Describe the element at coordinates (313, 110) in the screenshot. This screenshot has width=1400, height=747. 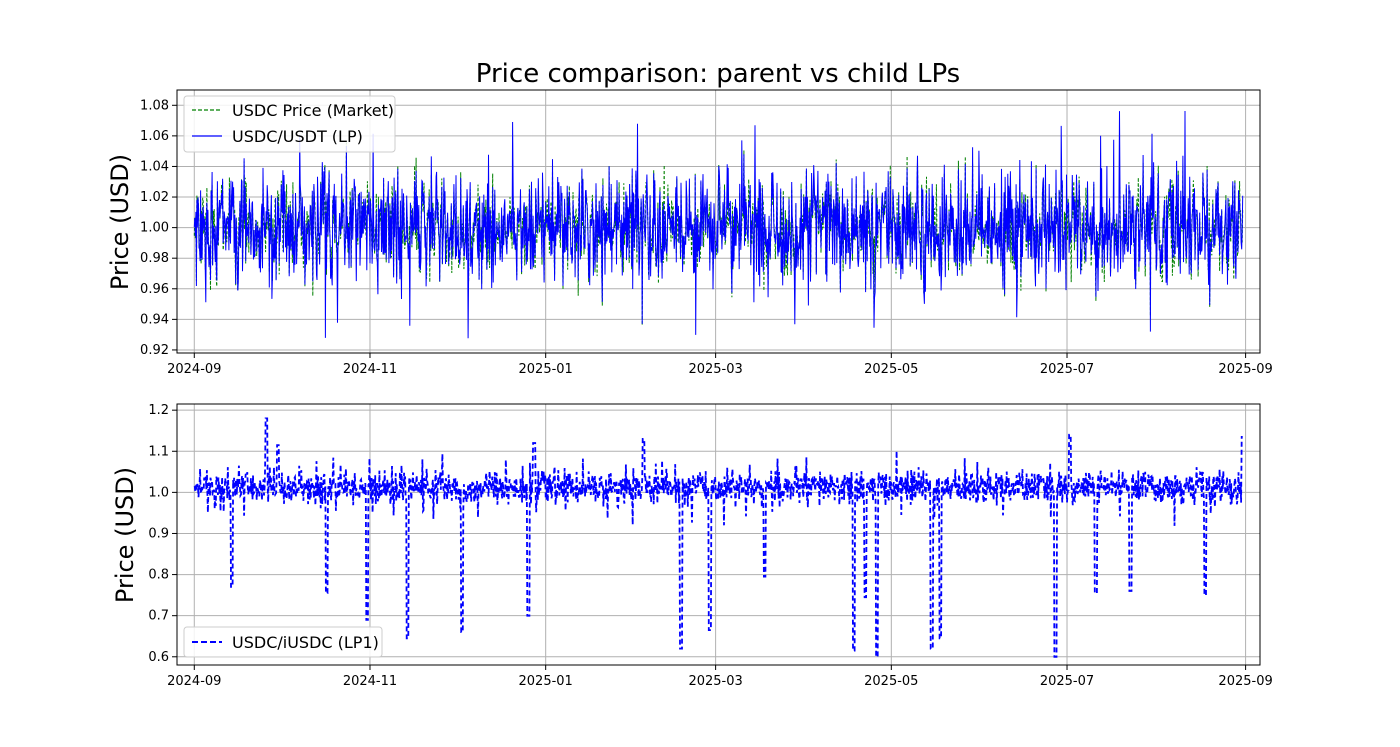
I see `legend-market-label: USDC Price (Market)` at that location.